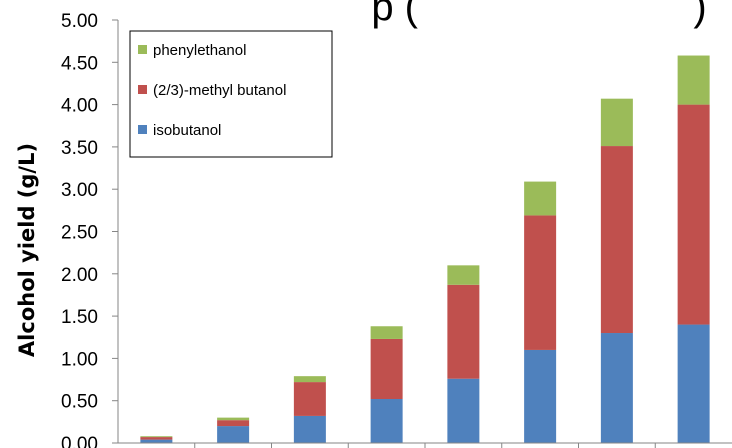 This screenshot has height=448, width=732. I want to click on y-tick-label: 3.00, so click(79, 190).